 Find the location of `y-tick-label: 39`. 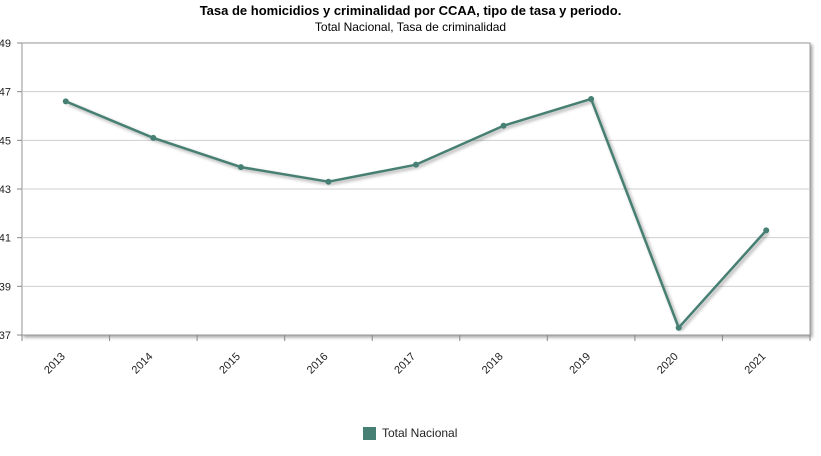

y-tick-label: 39 is located at coordinates (5, 287).